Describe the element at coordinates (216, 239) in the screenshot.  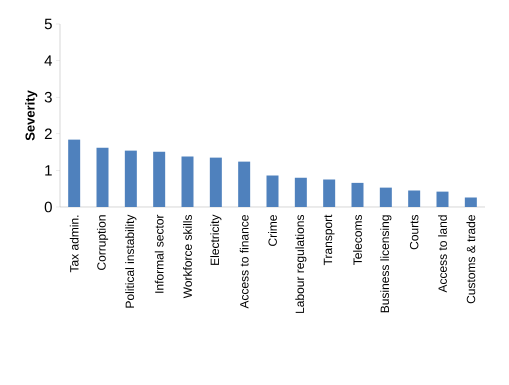
I see `x-tick-label: Electricity` at that location.